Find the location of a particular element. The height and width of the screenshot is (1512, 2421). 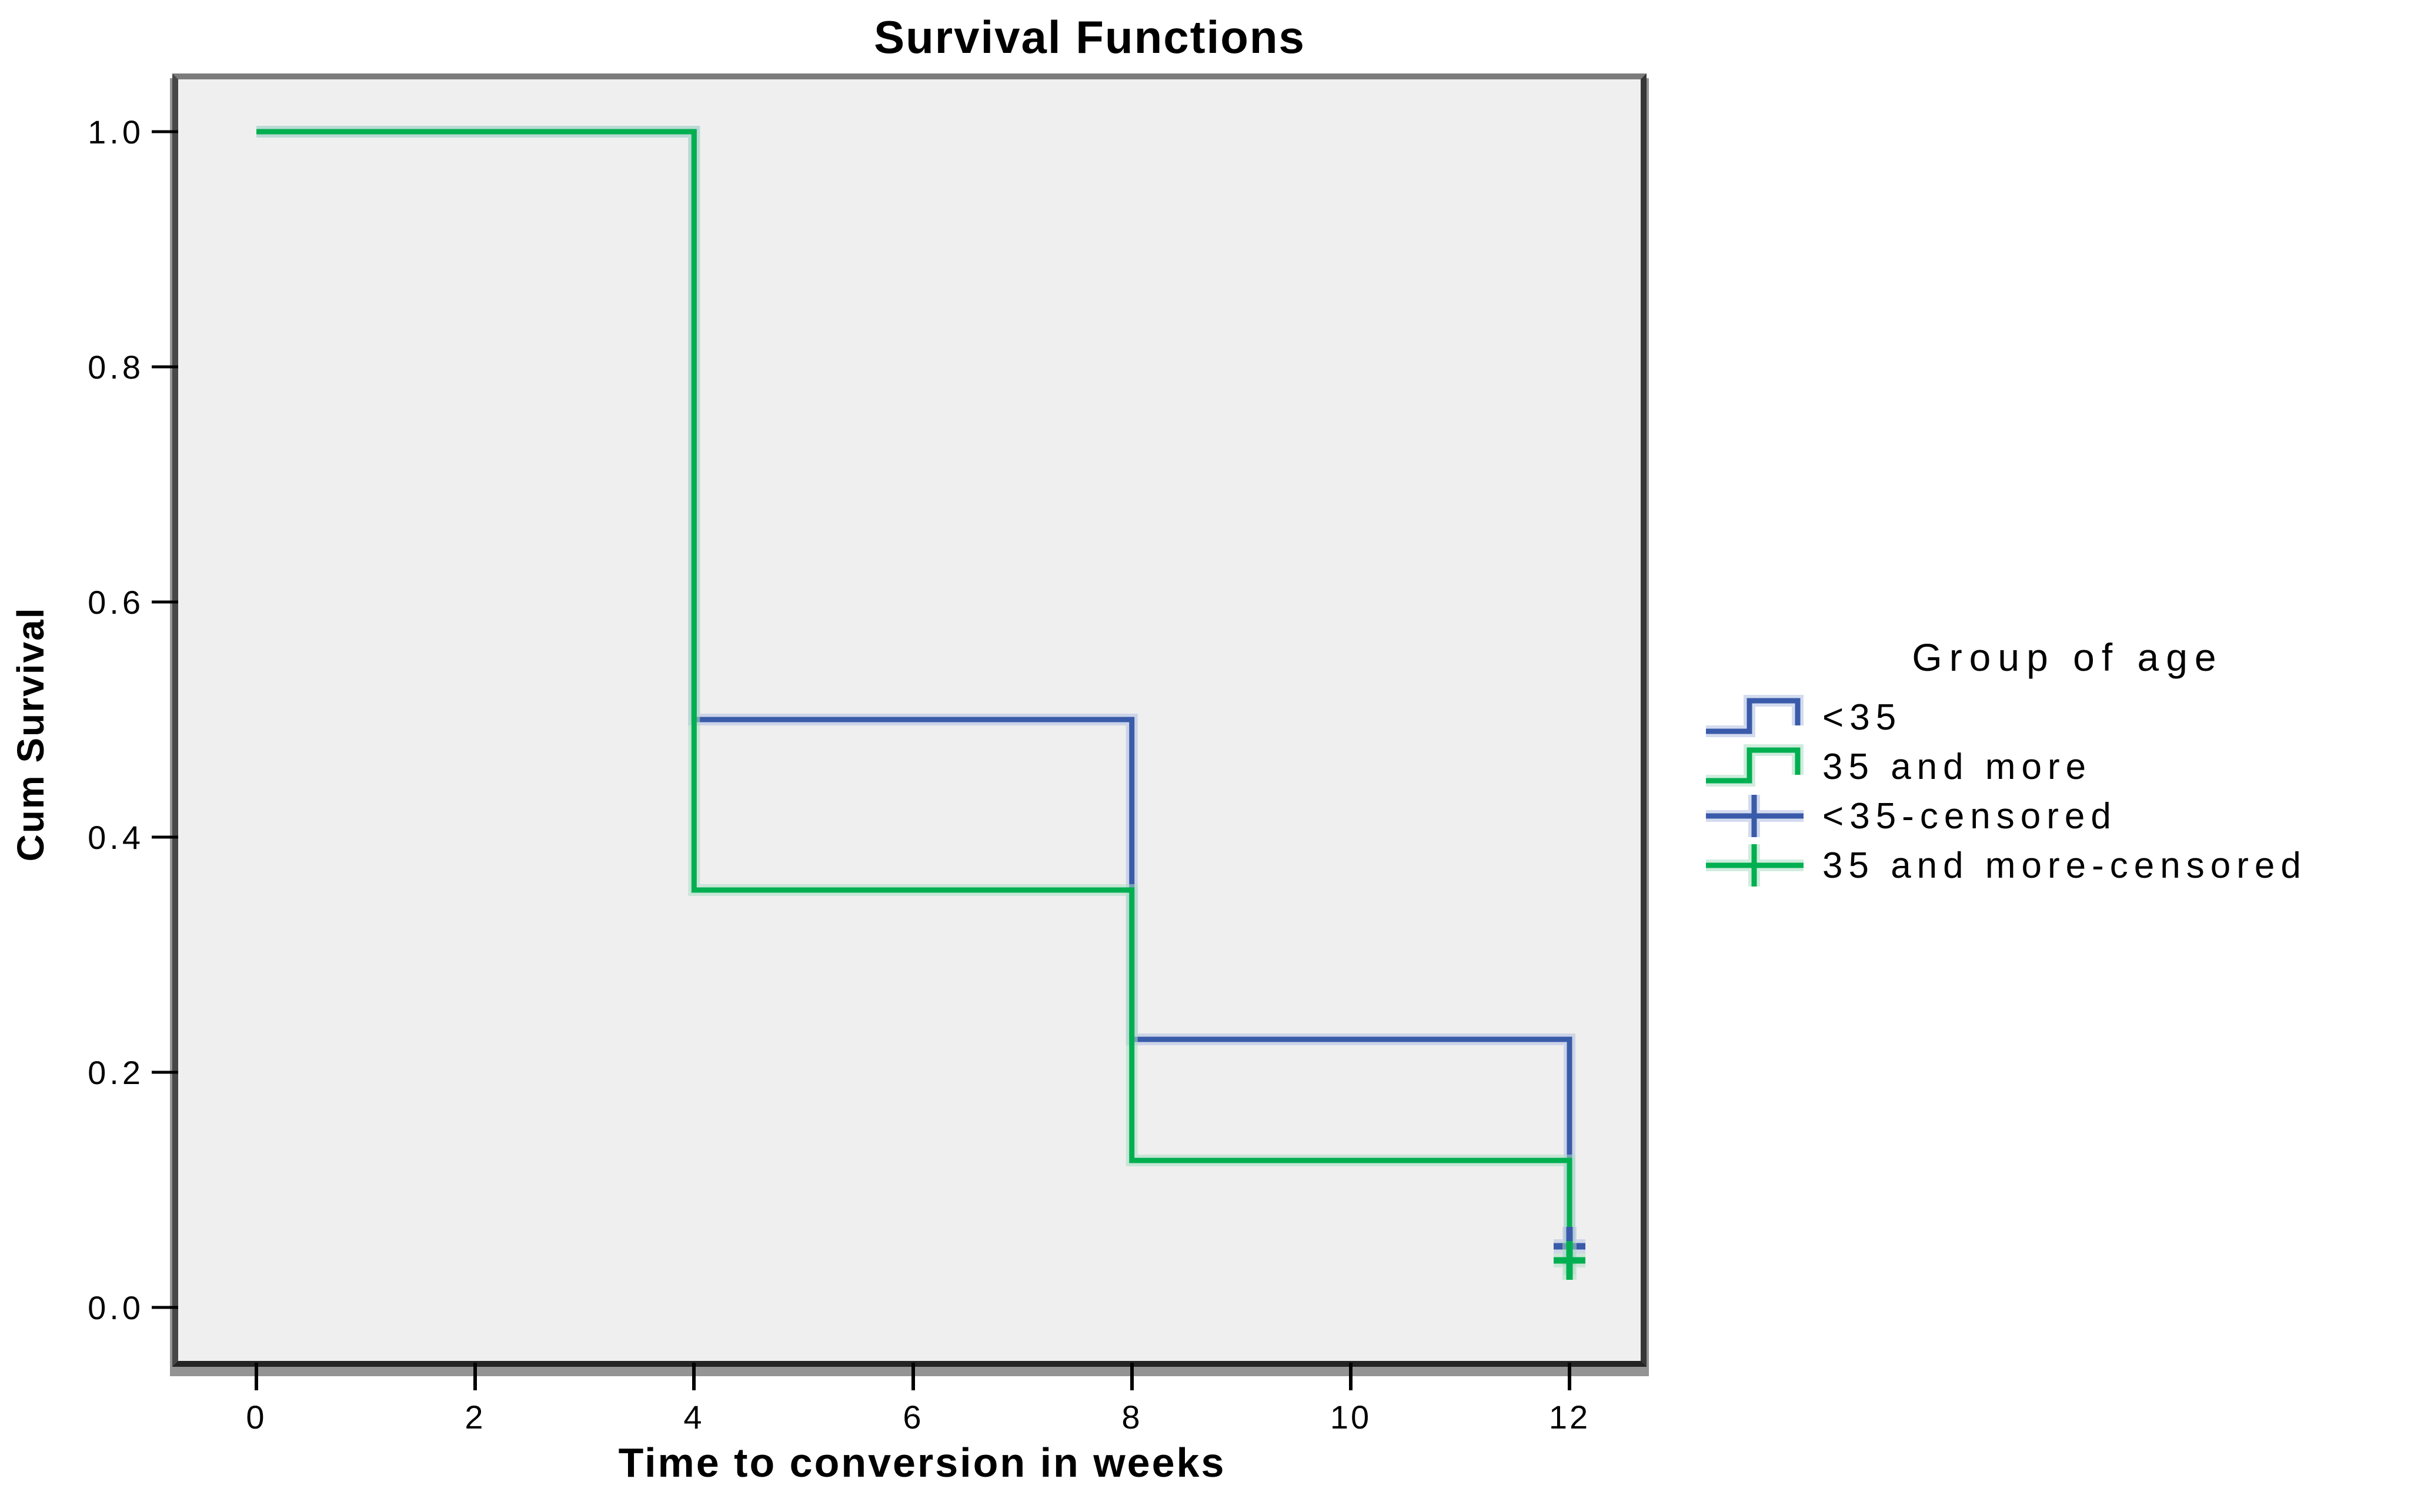

y-tick-label: 0.0 is located at coordinates (116, 1308).